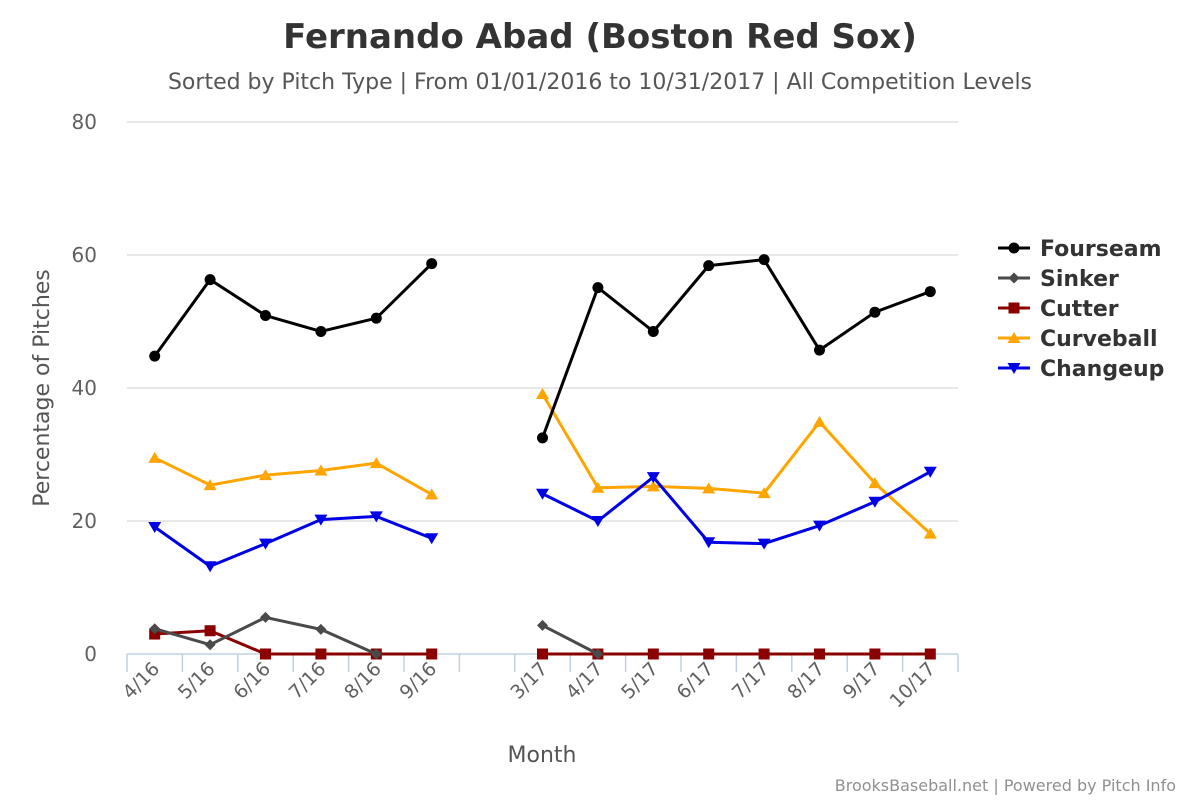 The width and height of the screenshot is (1200, 800). Describe the element at coordinates (600, 37) in the screenshot. I see `chart-title: Fernando Abad (Boston Red Sox)` at that location.